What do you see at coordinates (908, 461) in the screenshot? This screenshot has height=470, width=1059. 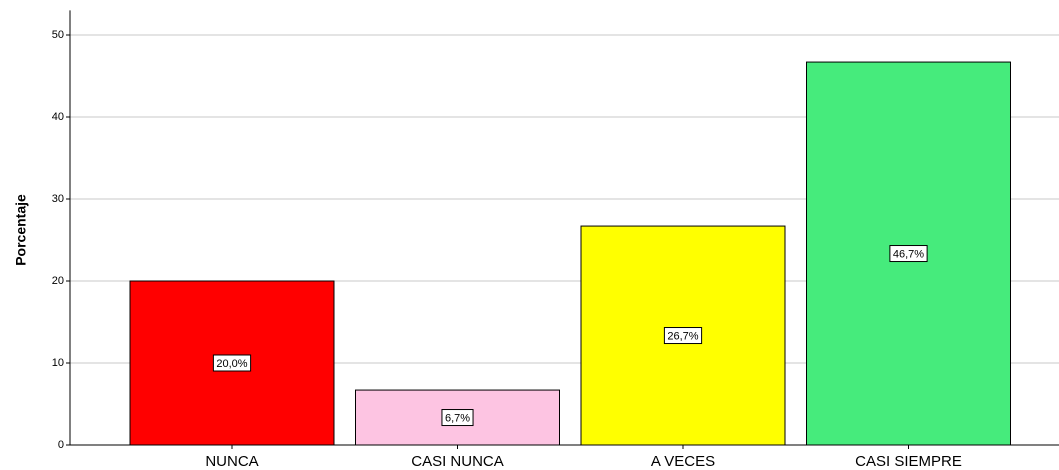 I see `x-tick-label: CASI SIEMPRE` at bounding box center [908, 461].